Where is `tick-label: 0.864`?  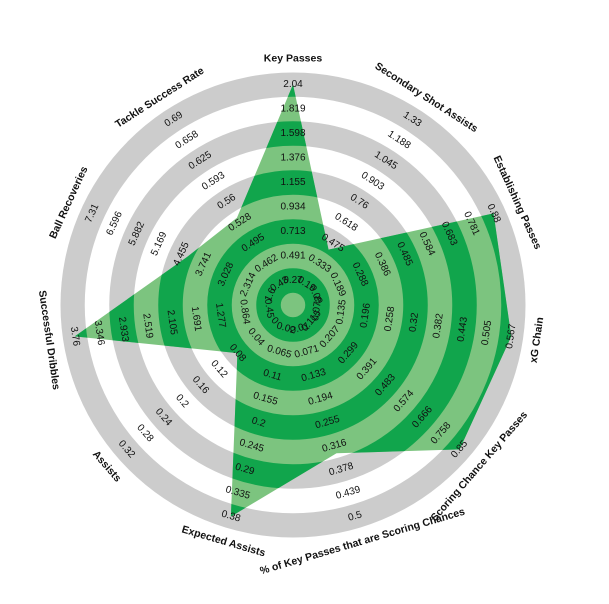 tick-label: 0.864 is located at coordinates (244, 312).